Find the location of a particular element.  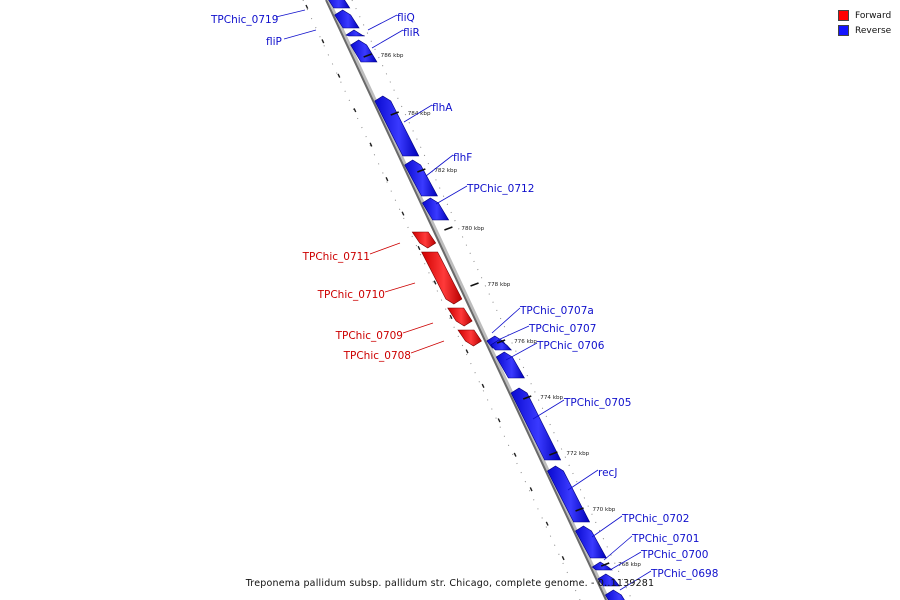

gene-label-tpchic_0702: TPChic_0702 is located at coordinates (655, 519).